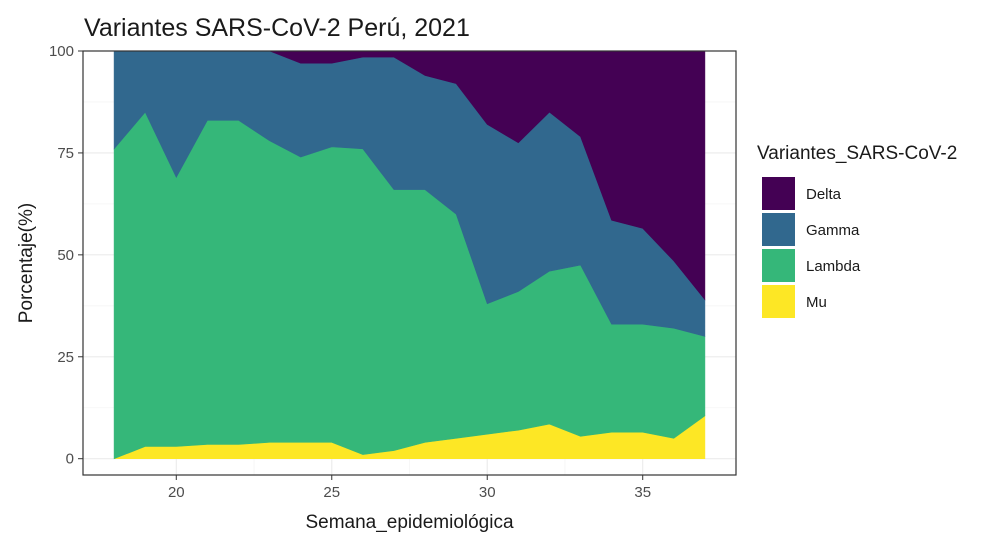  What do you see at coordinates (824, 194) in the screenshot?
I see `legend-label-delta: Delta` at bounding box center [824, 194].